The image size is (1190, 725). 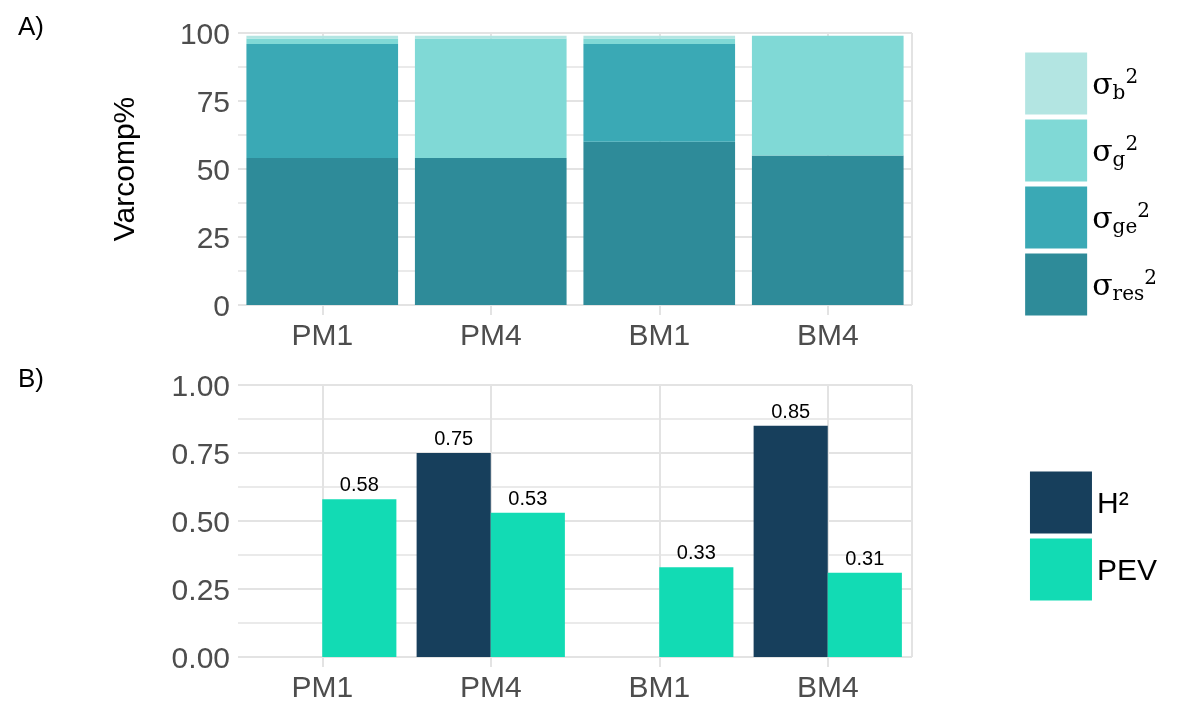 I want to click on y-tick-label: 1.00, so click(x=200, y=385).